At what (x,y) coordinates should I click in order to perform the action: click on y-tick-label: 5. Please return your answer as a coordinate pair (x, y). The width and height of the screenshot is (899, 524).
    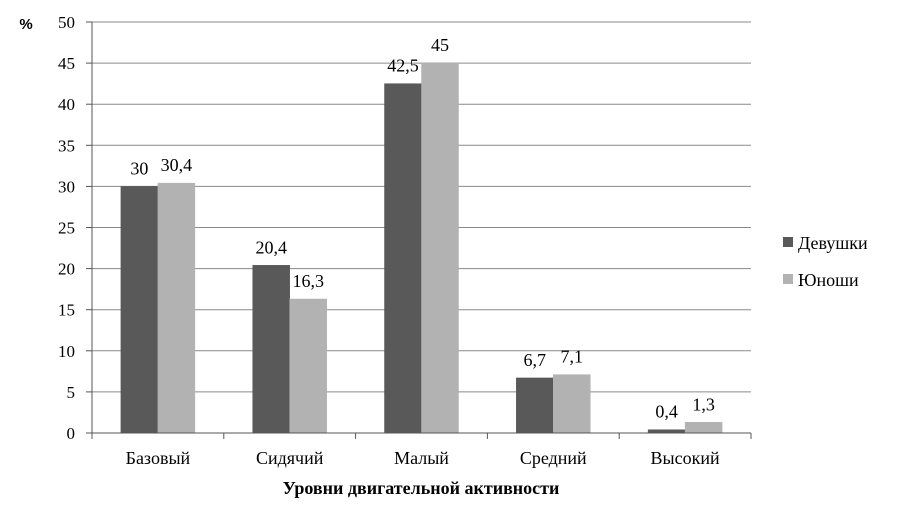
    Looking at the image, I should click on (71, 392).